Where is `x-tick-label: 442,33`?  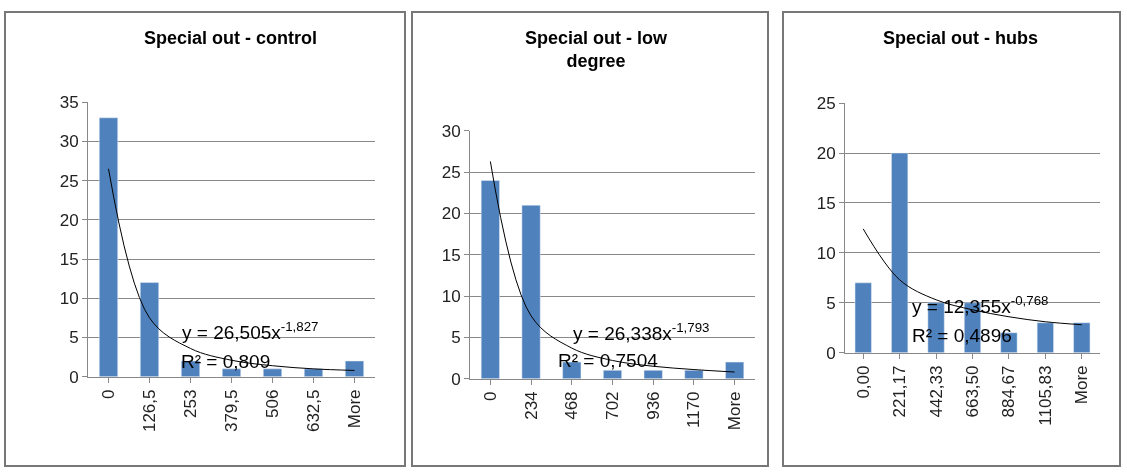 x-tick-label: 442,33 is located at coordinates (936, 391).